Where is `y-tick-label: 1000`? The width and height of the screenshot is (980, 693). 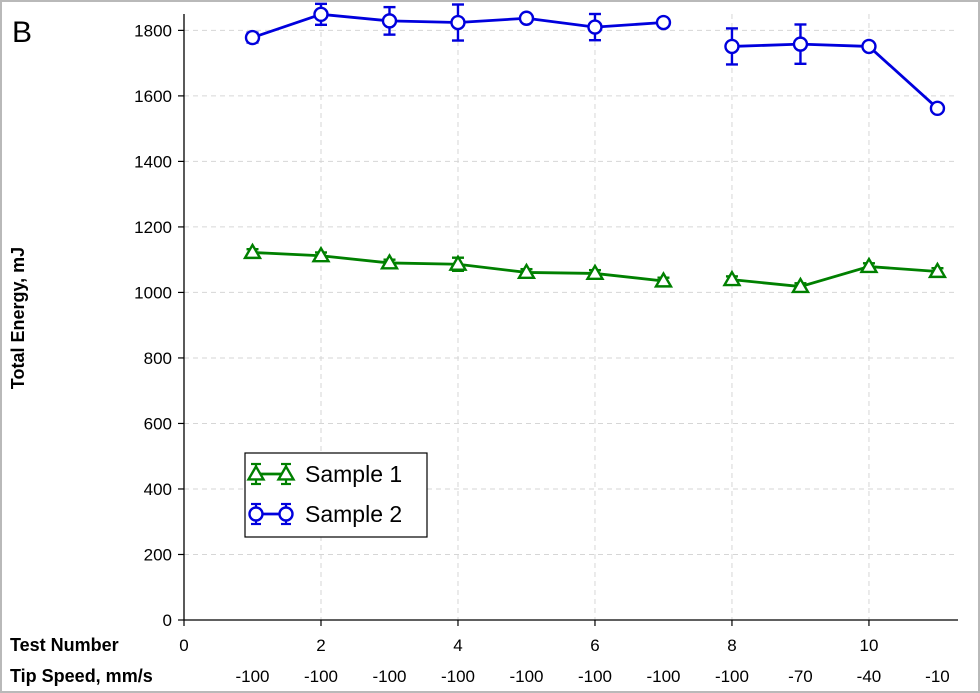
y-tick-label: 1000 is located at coordinates (153, 292).